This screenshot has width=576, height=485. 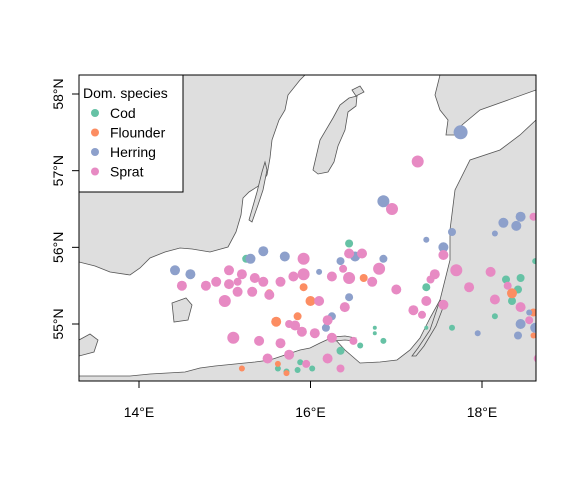 What do you see at coordinates (139, 412) in the screenshot?
I see `x-tick-label: 14°E` at bounding box center [139, 412].